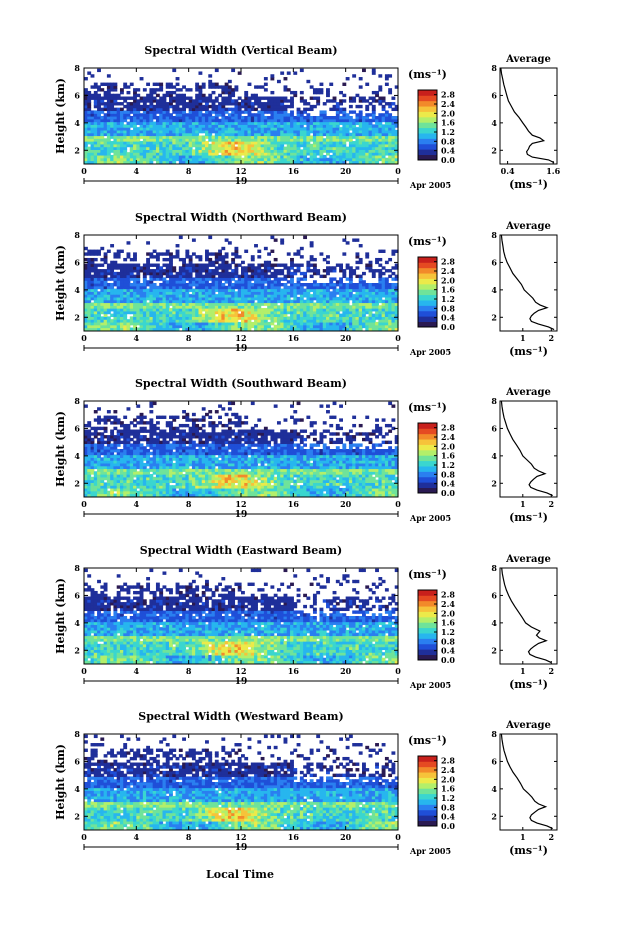 This screenshot has width=617, height=929. Describe the element at coordinates (398, 171) in the screenshot. I see `x-tick-label: 0` at that location.